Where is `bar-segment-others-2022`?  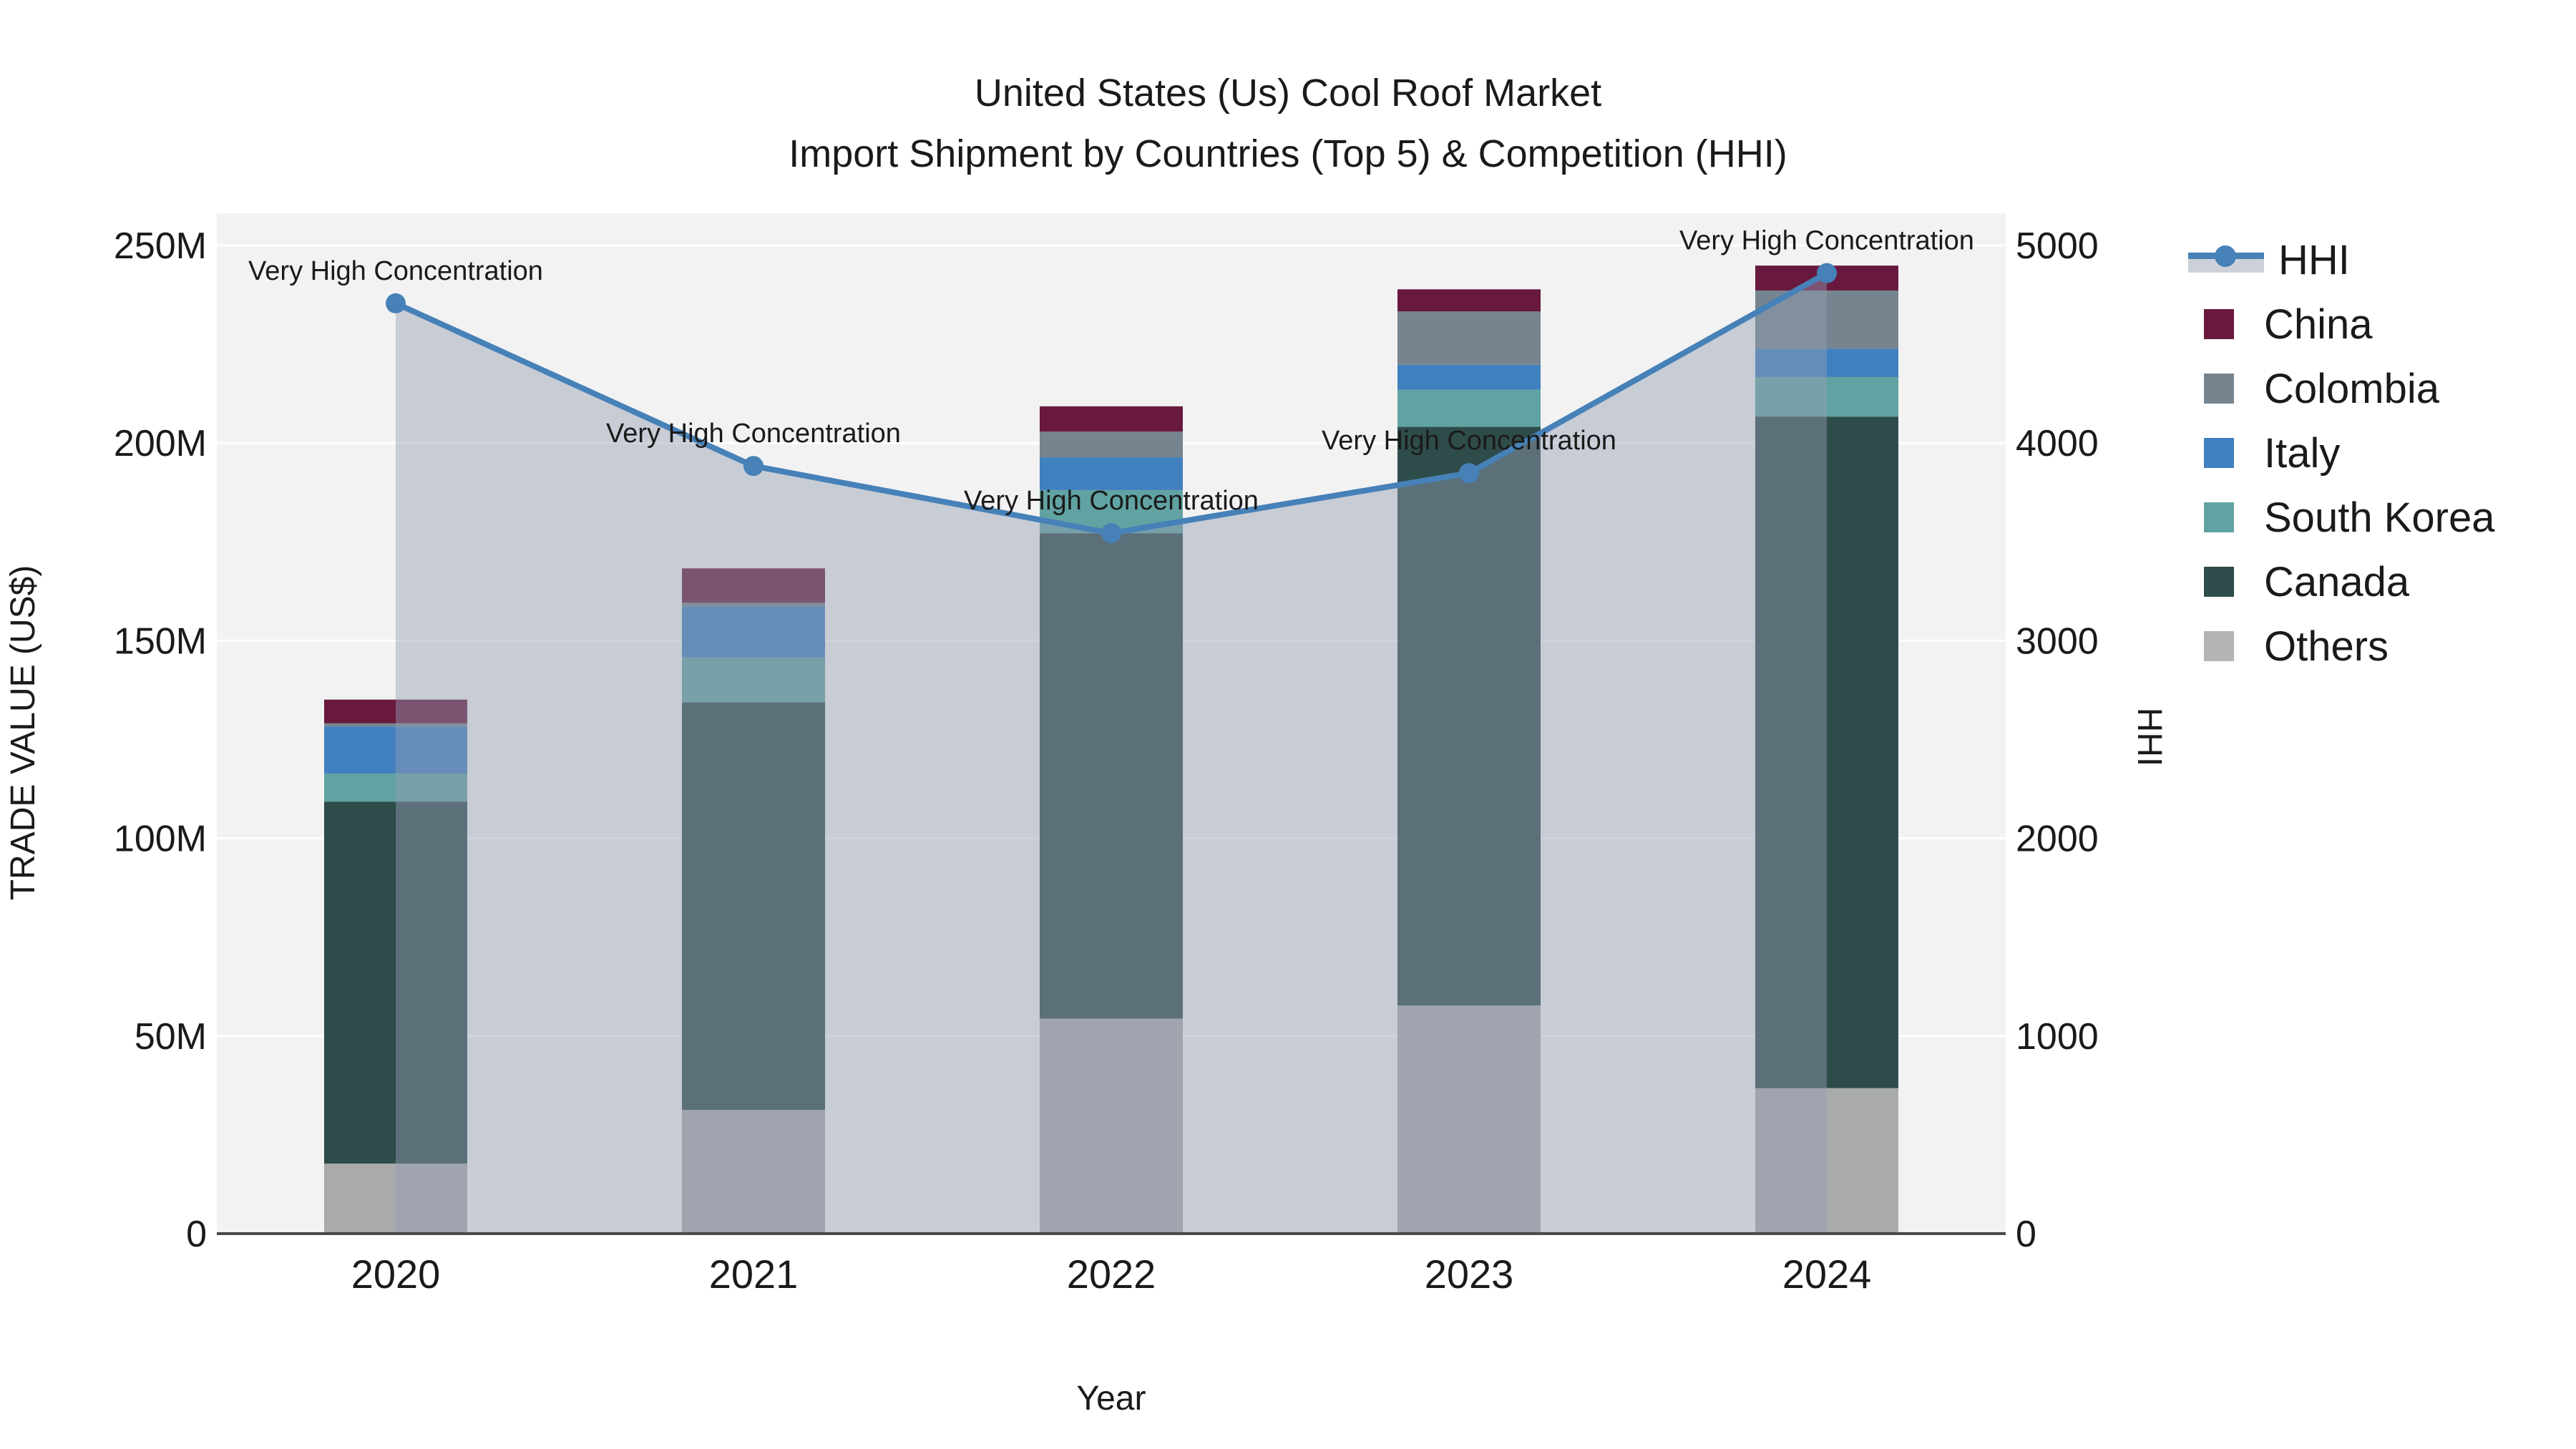 bar-segment-others-2022 is located at coordinates (1111, 1126).